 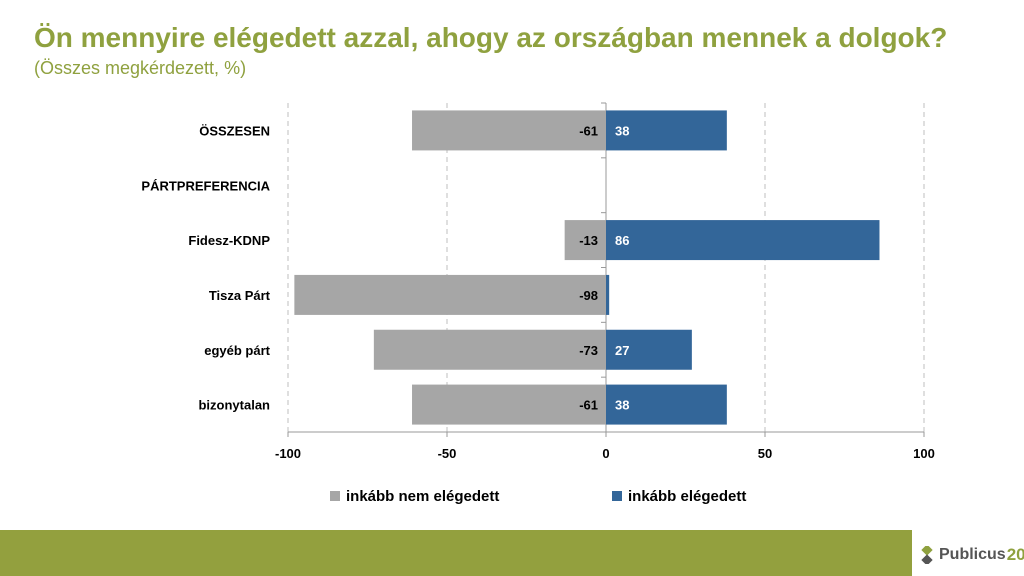 What do you see at coordinates (622, 350) in the screenshot?
I see `data-label-positive: 27` at bounding box center [622, 350].